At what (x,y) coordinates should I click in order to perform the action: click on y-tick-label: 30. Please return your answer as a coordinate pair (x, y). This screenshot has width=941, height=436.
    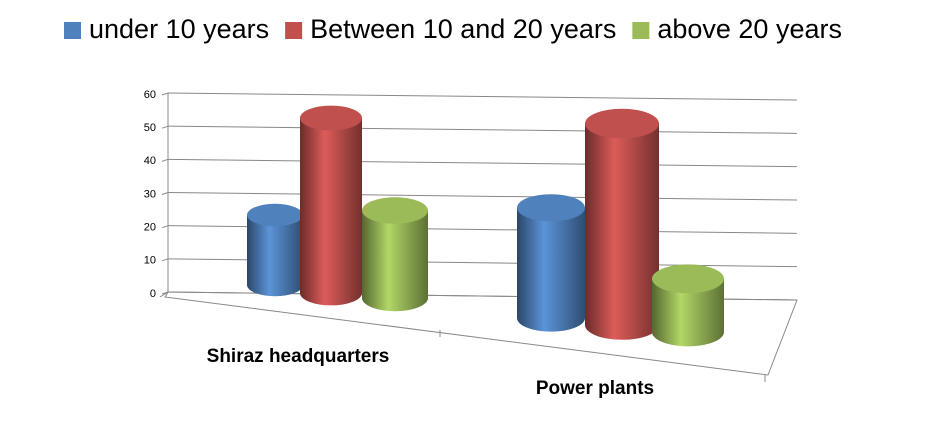
    Looking at the image, I should click on (150, 194).